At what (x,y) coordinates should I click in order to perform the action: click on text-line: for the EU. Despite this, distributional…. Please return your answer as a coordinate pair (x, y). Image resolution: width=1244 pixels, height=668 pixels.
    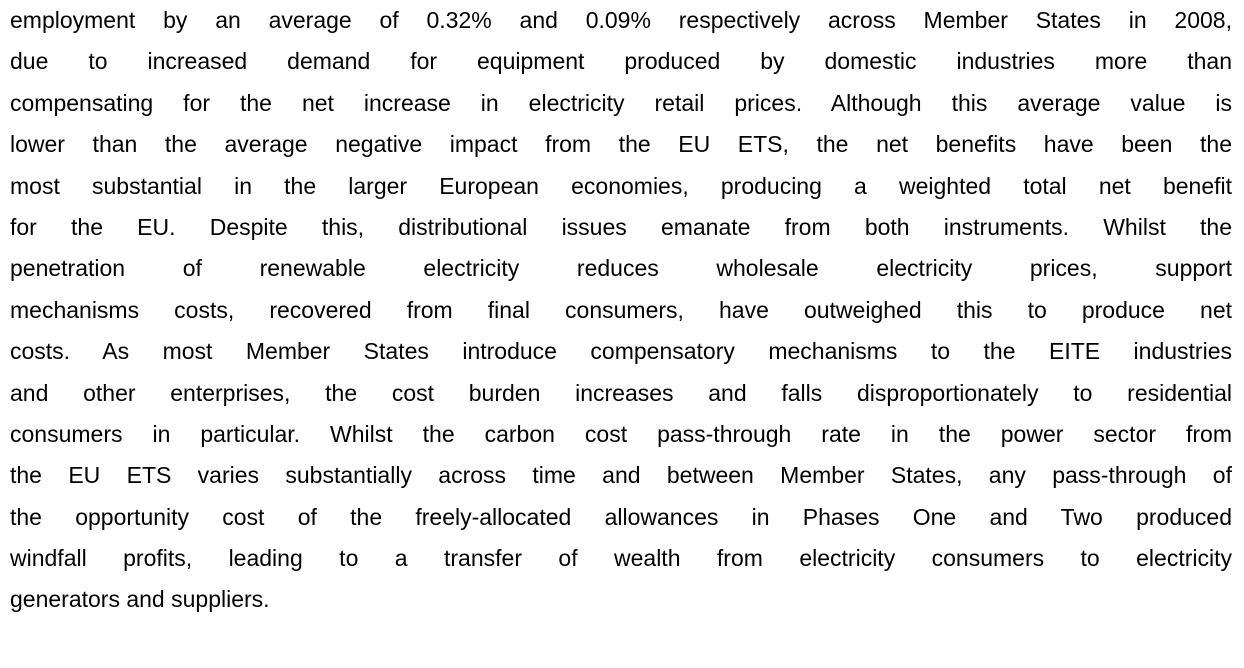
    Looking at the image, I should click on (621, 226).